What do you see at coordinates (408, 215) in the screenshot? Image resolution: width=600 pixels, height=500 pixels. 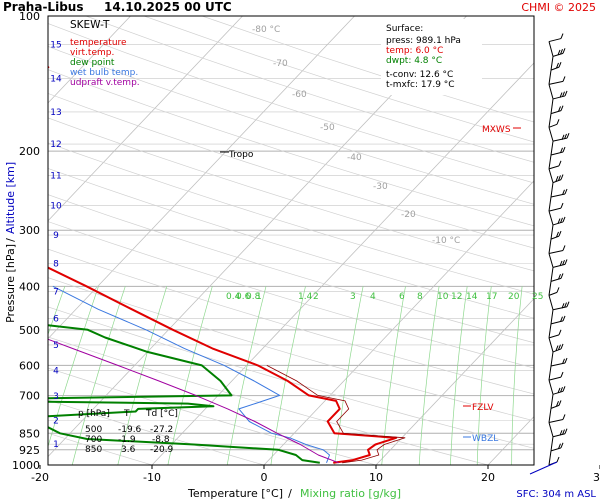 I see `isotherm-label: -20` at bounding box center [408, 215].